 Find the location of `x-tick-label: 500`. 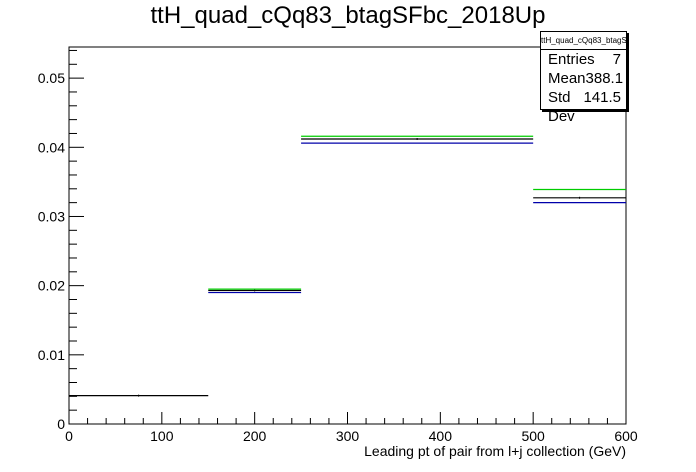

x-tick-label: 500 is located at coordinates (533, 436).